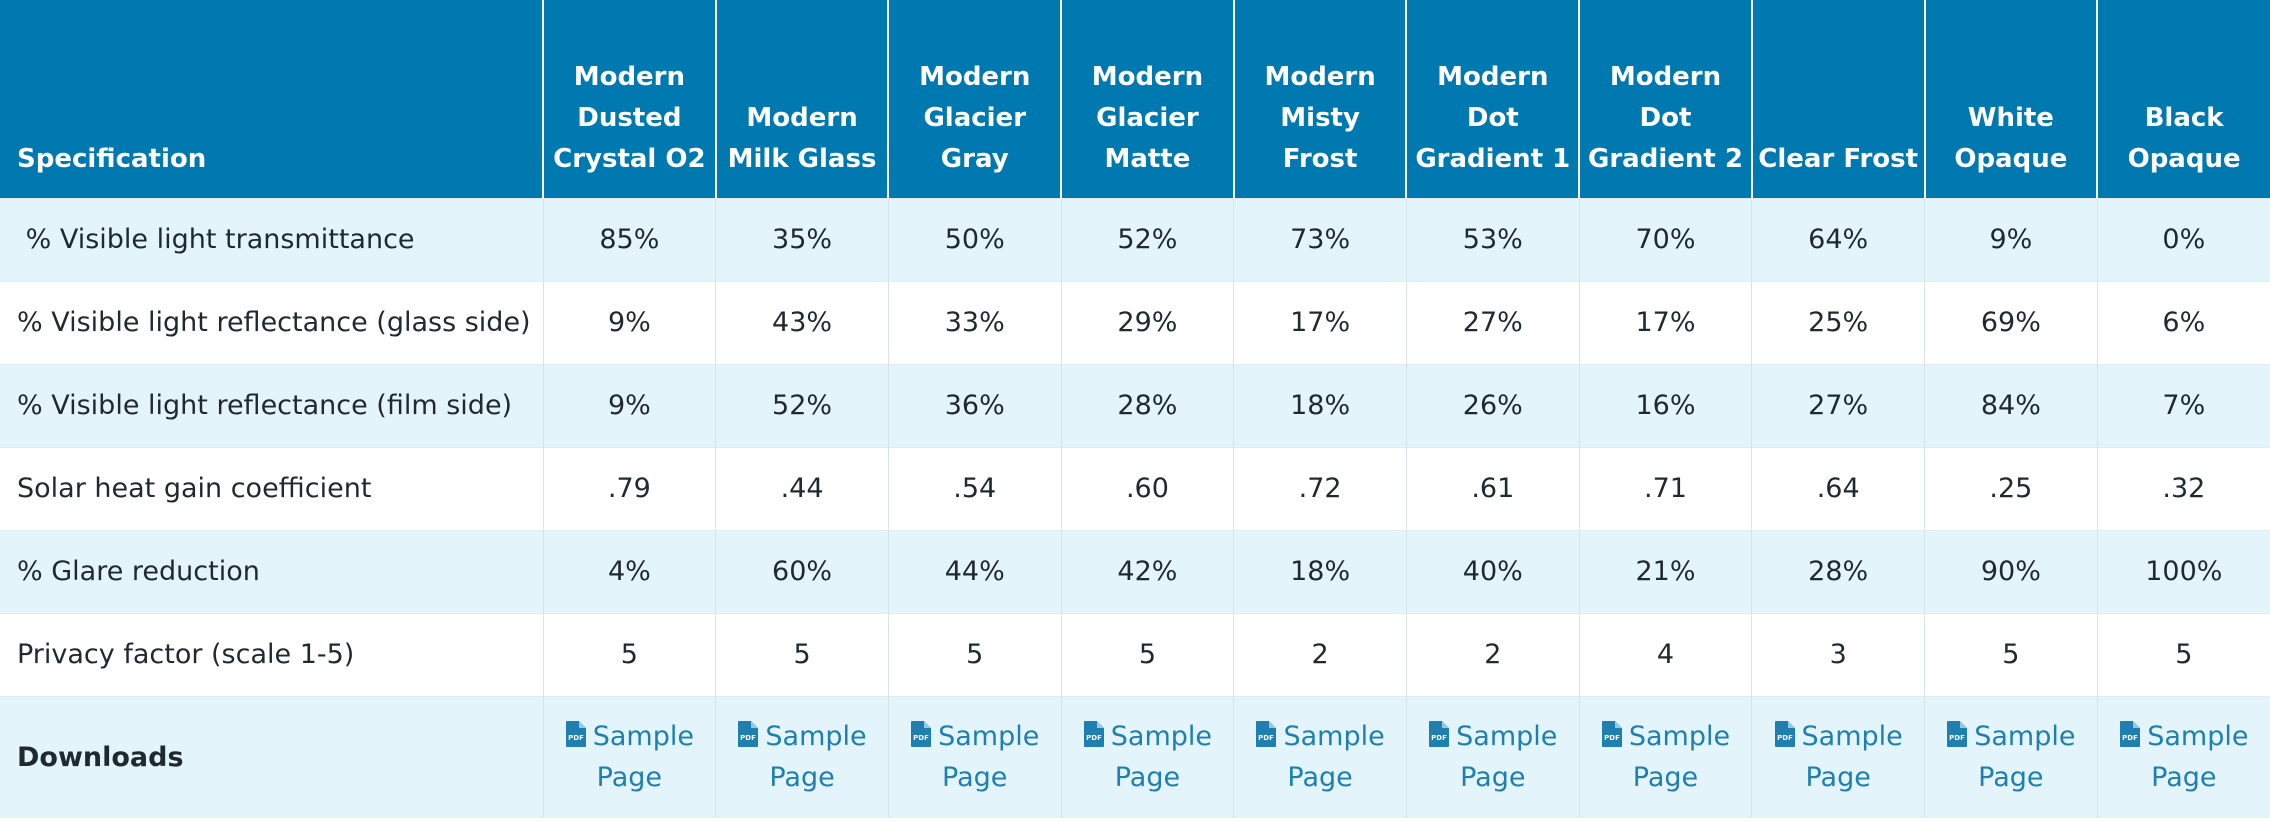  I want to click on cell-value: 3, so click(1838, 654).